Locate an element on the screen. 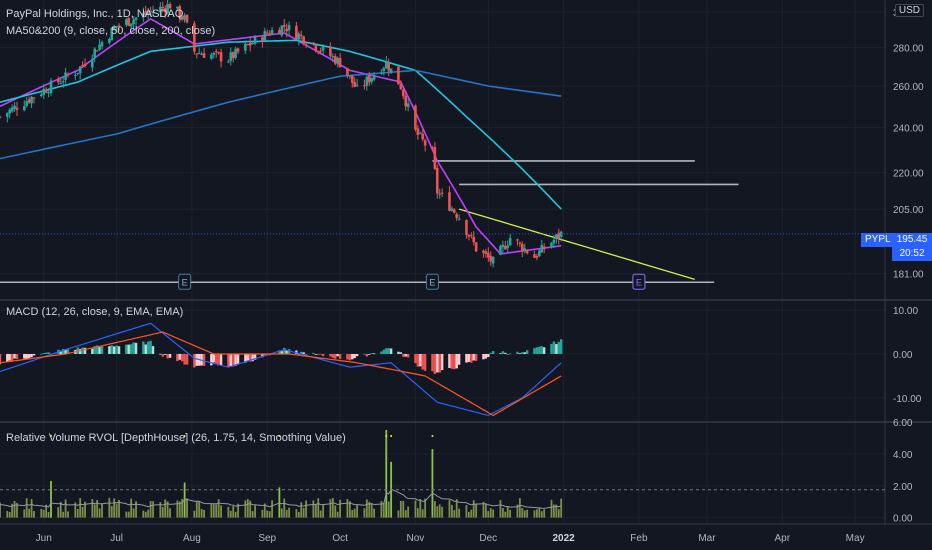 This screenshot has width=932, height=550. macd-label: MACD (12, 26, close, 9, EMA, EMA) is located at coordinates (95, 312).